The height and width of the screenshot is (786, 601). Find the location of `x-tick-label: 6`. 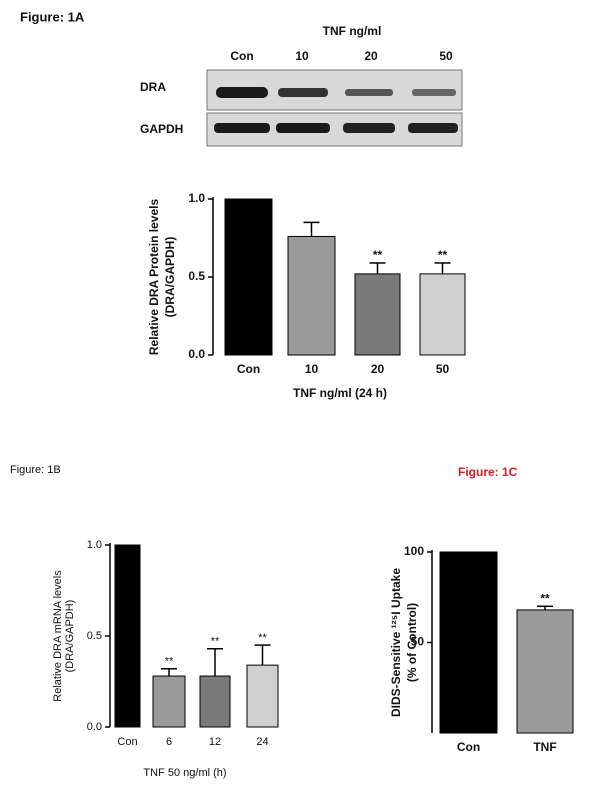

x-tick-label: 6 is located at coordinates (169, 742).